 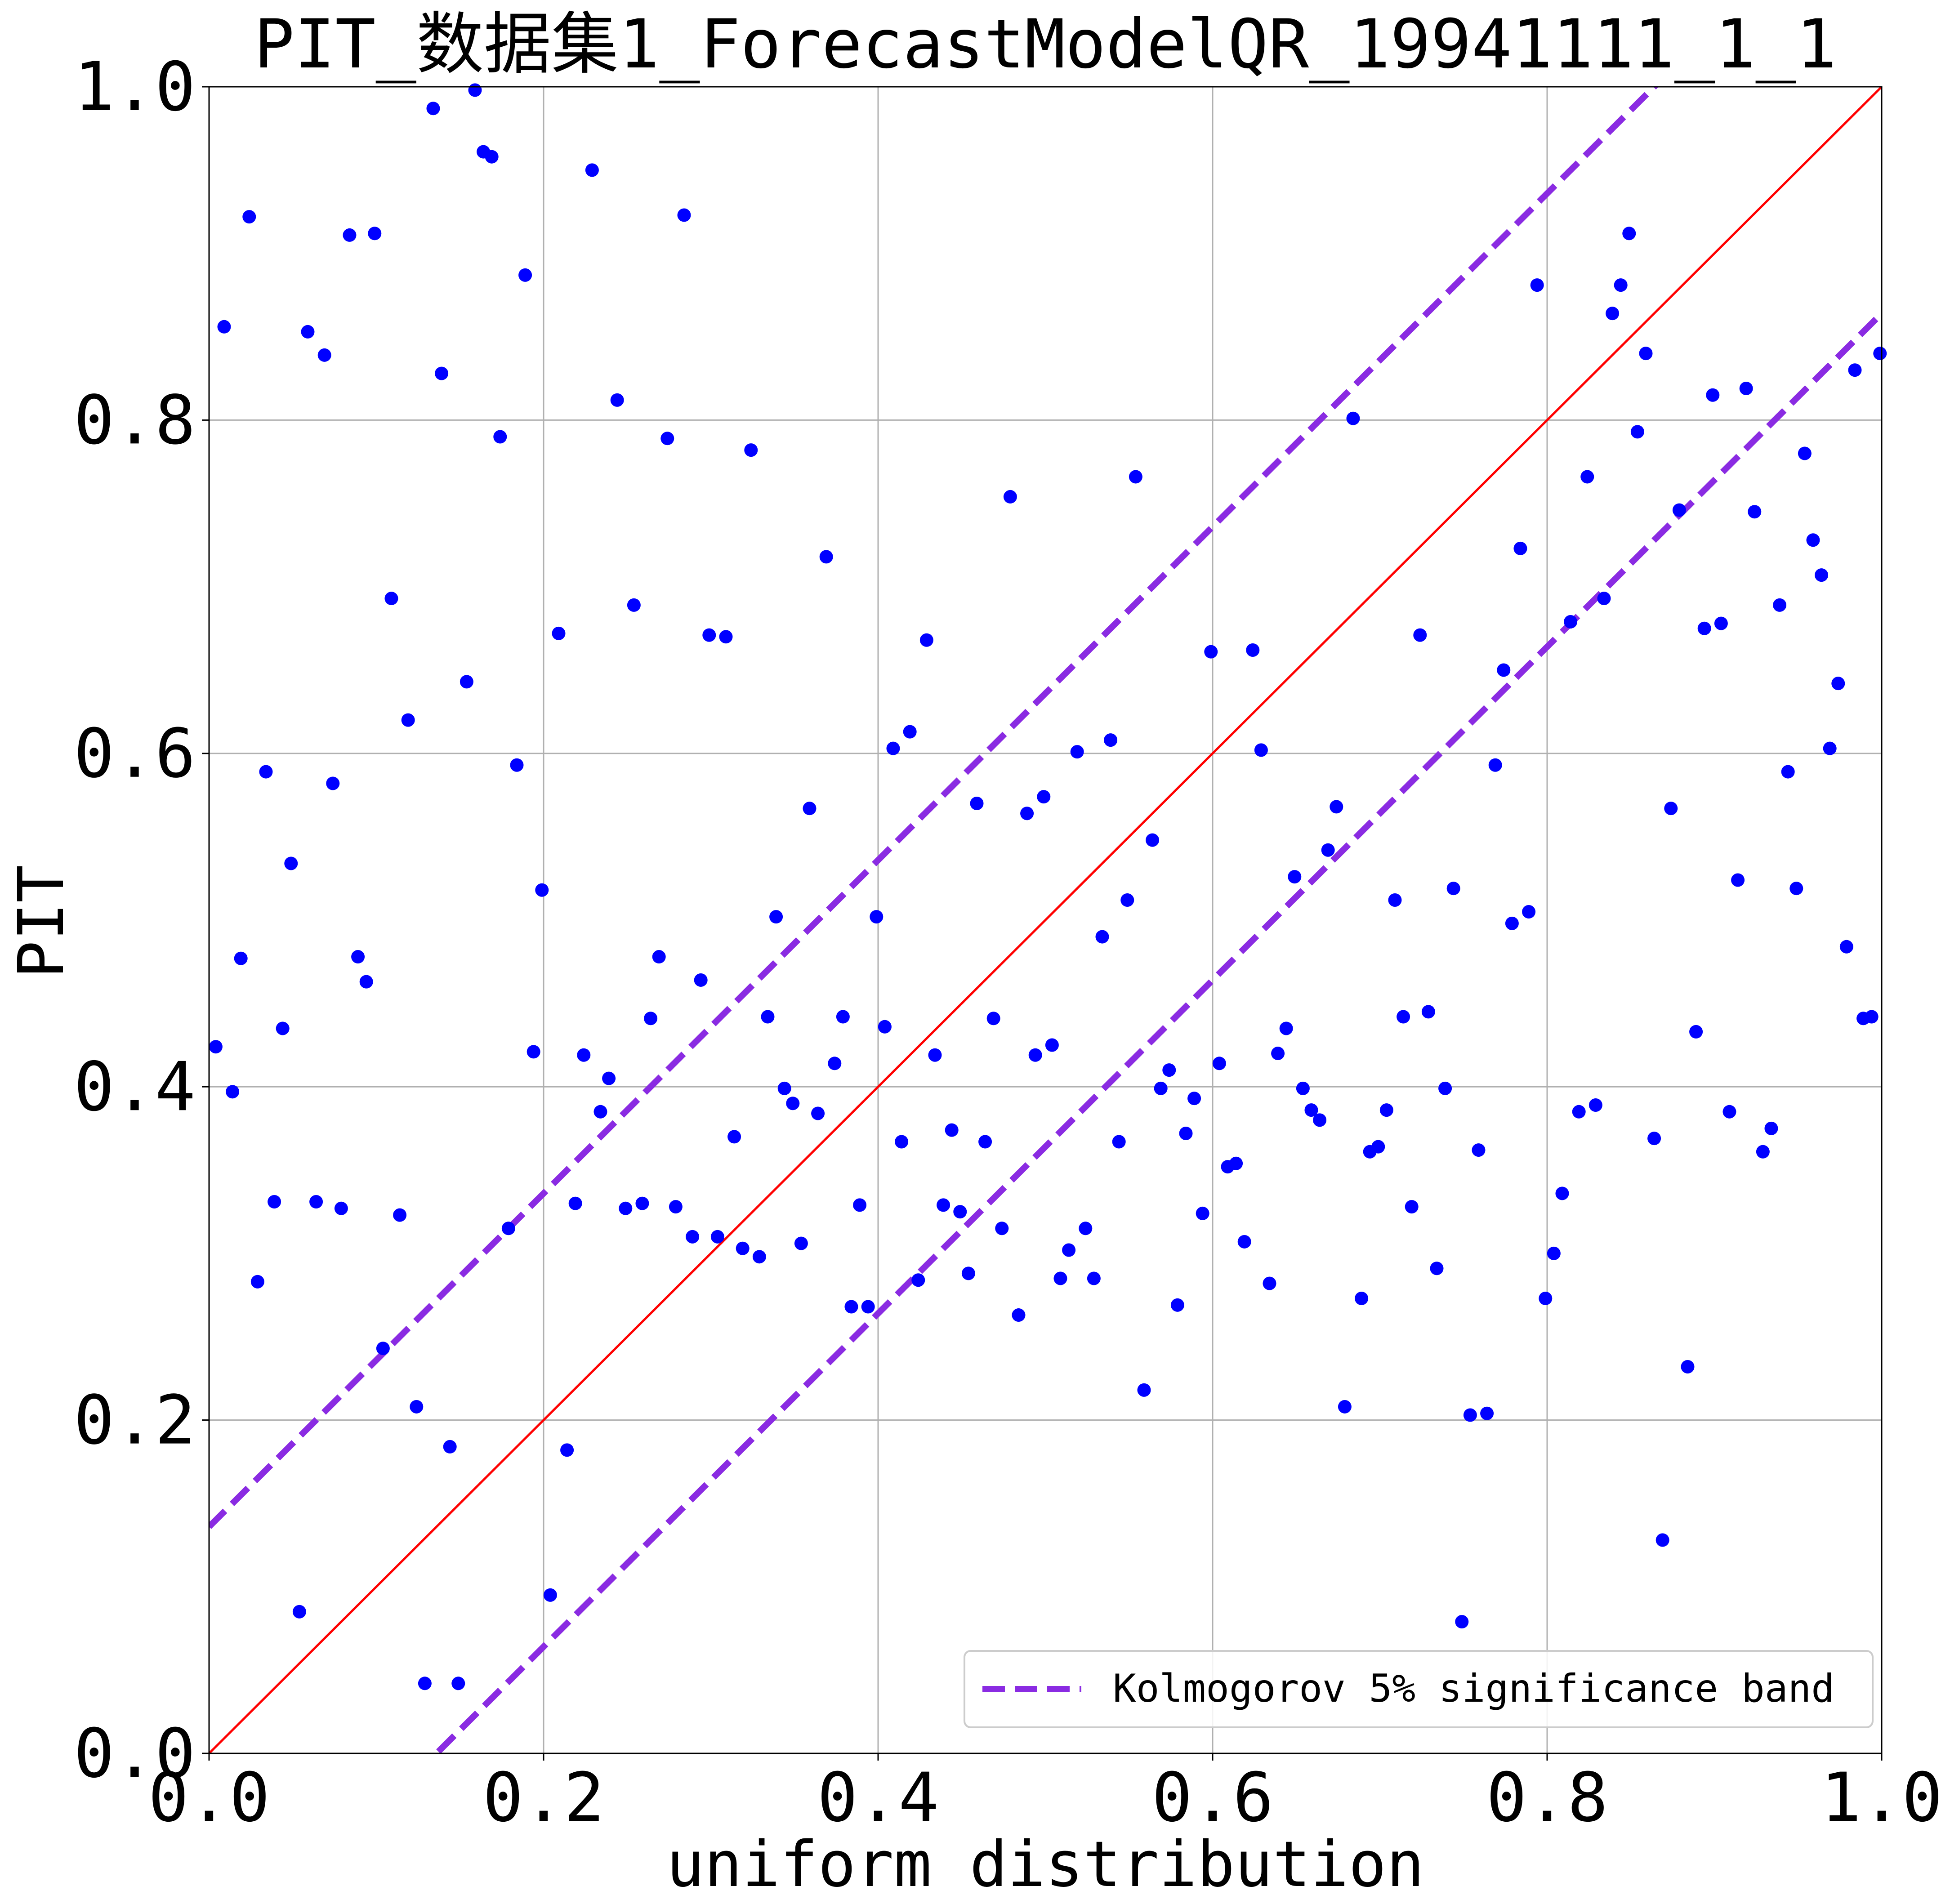 I want to click on y-axis-label: PIT, so click(x=41, y=922).